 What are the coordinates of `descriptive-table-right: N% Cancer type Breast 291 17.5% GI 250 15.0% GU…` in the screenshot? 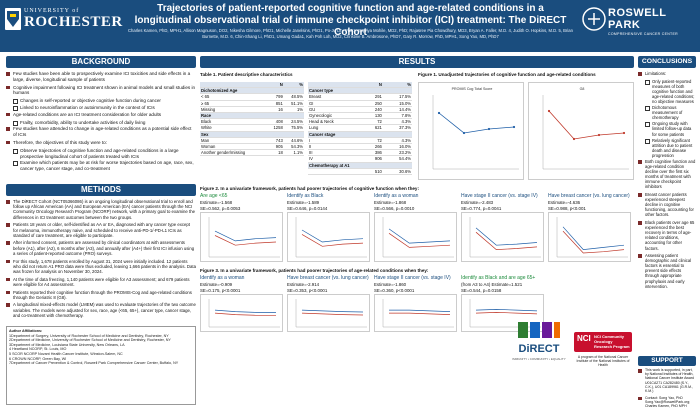 It's located at (360, 129).